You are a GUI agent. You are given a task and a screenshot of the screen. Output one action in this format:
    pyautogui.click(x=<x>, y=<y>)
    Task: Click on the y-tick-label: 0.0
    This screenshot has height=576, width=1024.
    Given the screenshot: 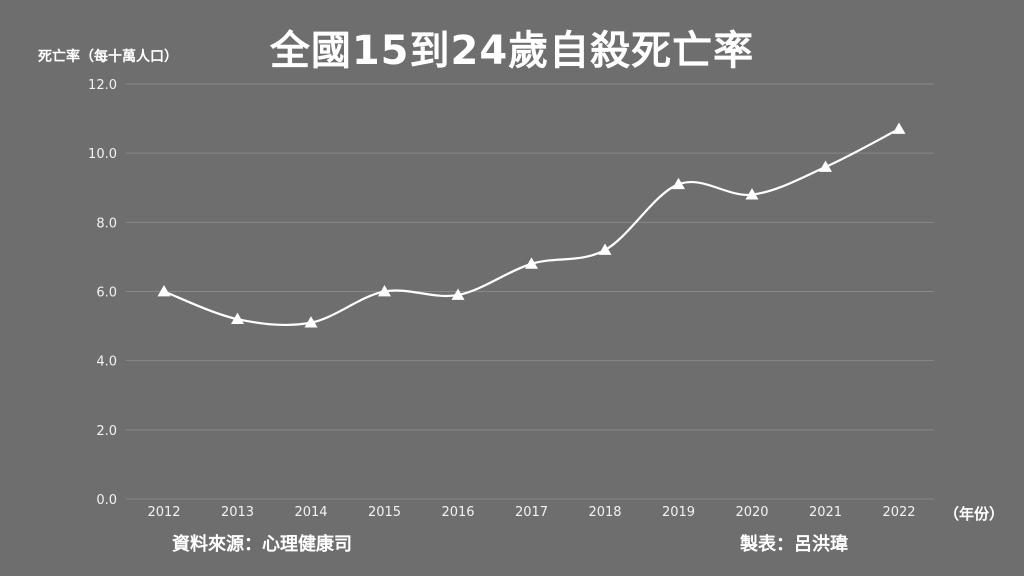 What is the action you would take?
    pyautogui.click(x=106, y=500)
    